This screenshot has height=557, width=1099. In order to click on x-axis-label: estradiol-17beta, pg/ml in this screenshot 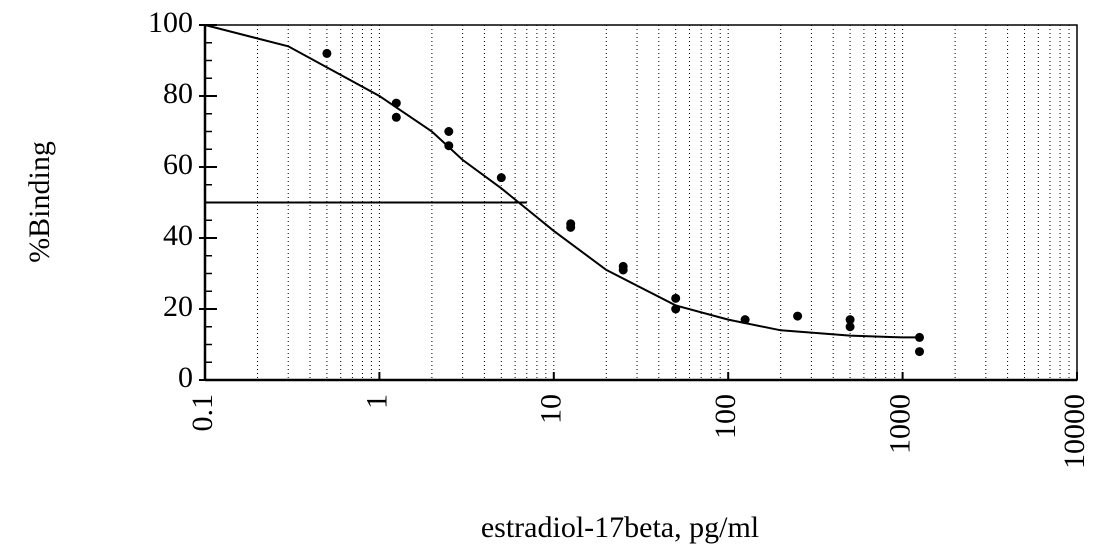, I will do `click(620, 527)`.